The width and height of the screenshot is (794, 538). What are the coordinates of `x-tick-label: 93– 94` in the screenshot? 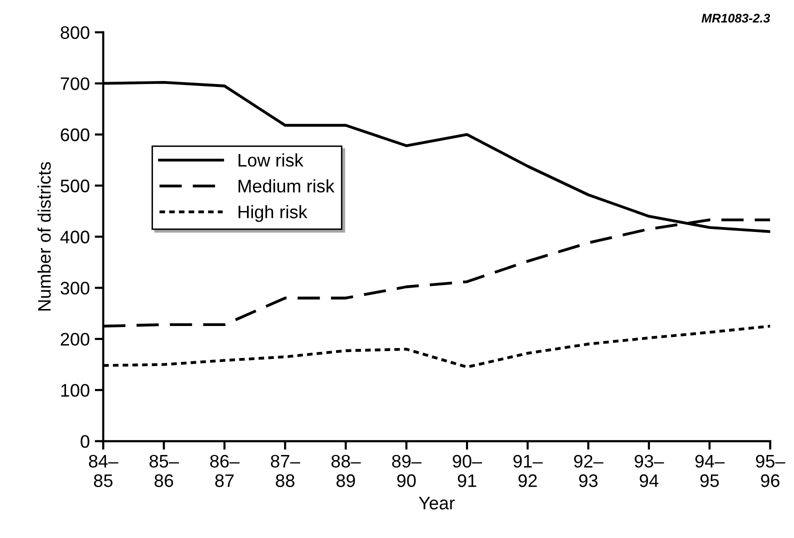 It's located at (649, 471).